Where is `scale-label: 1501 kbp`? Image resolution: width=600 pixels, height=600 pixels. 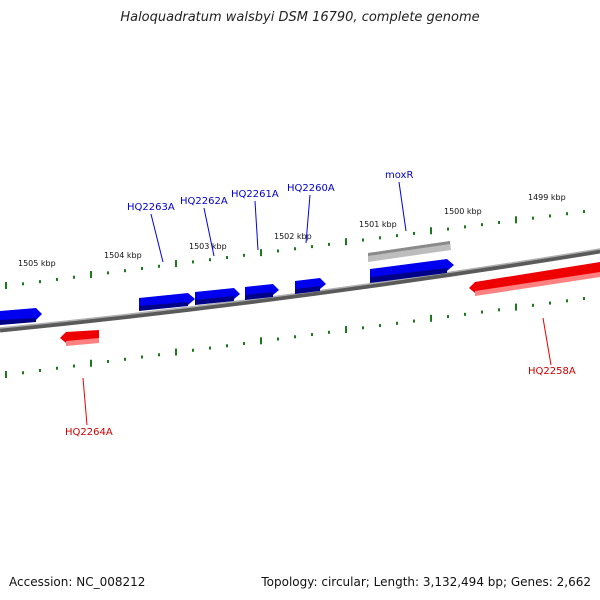 scale-label: 1501 kbp is located at coordinates (378, 224).